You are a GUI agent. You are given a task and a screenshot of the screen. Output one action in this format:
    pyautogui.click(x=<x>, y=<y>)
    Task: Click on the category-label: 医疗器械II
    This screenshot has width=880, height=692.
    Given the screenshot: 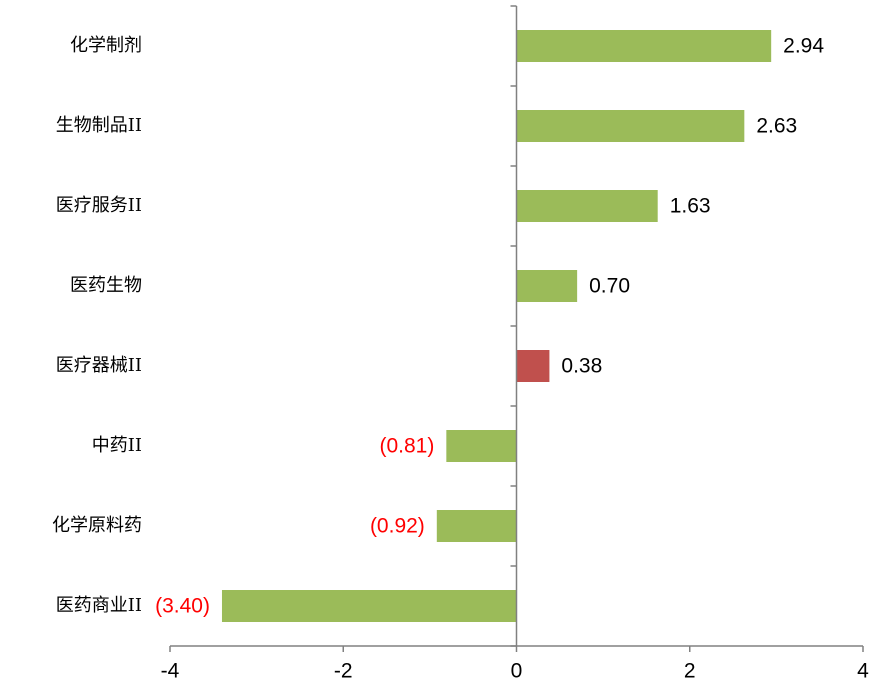 What is the action you would take?
    pyautogui.click(x=99, y=365)
    